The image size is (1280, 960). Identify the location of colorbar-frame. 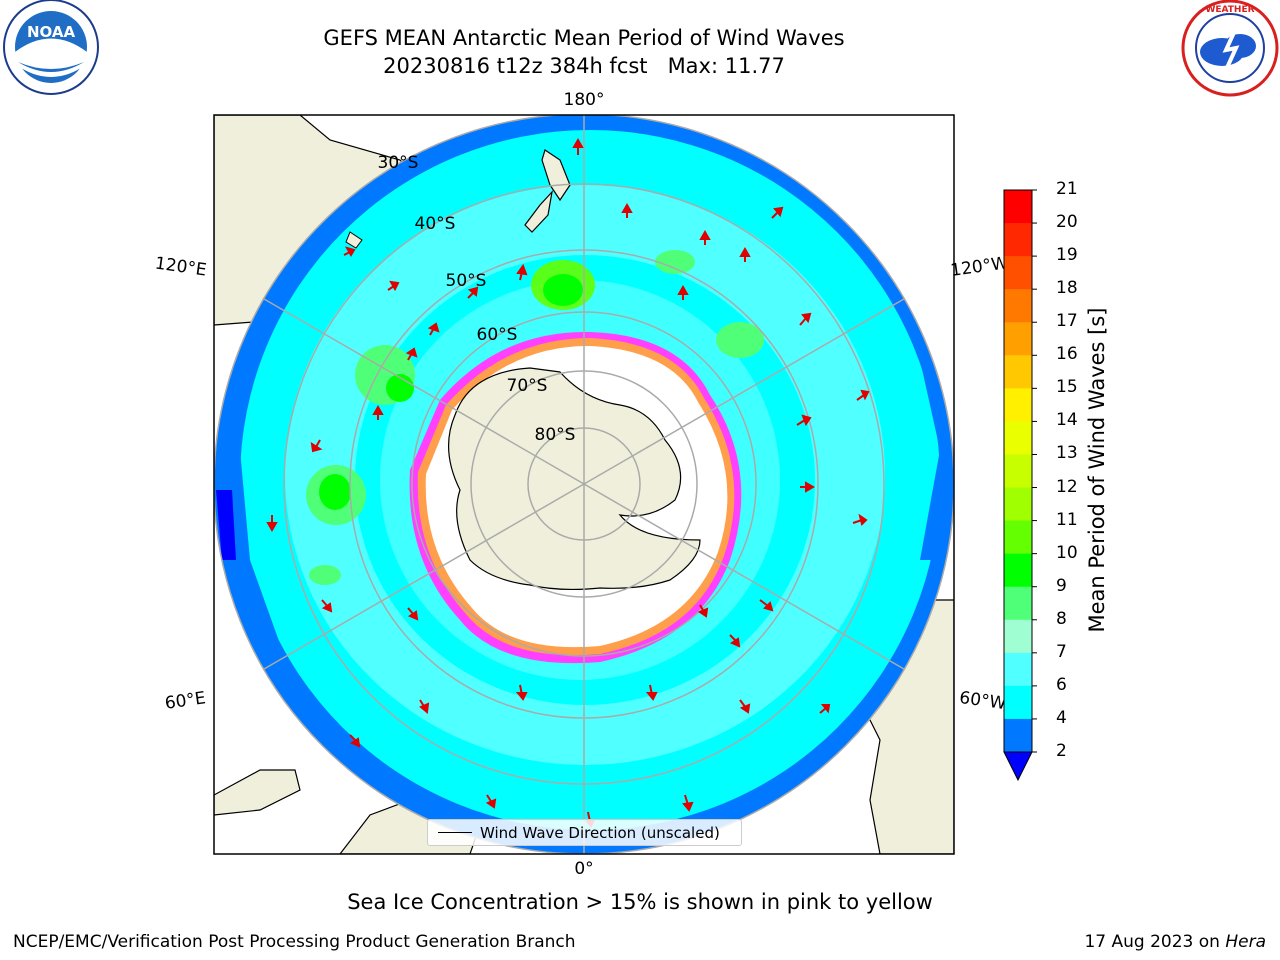
(1018, 471).